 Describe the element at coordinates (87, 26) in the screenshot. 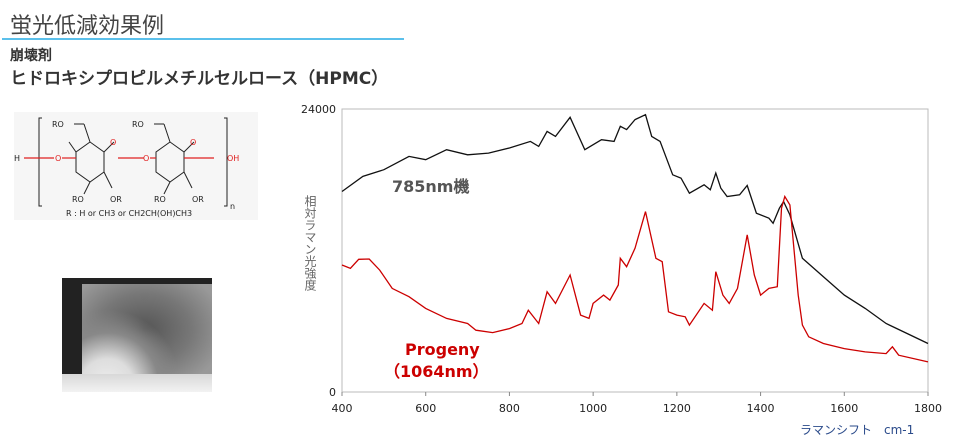

I see `page-title: 蛍光低減効果例` at that location.